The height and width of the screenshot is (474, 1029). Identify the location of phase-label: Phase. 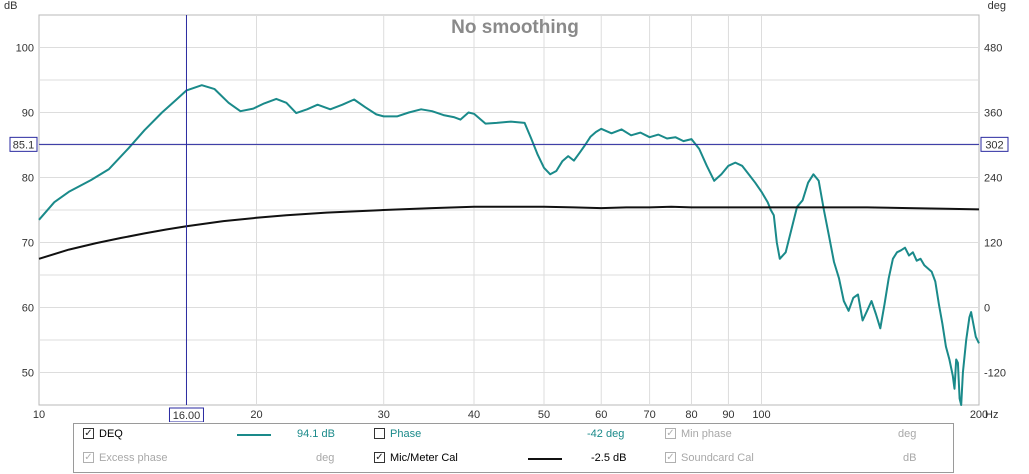
(405, 434).